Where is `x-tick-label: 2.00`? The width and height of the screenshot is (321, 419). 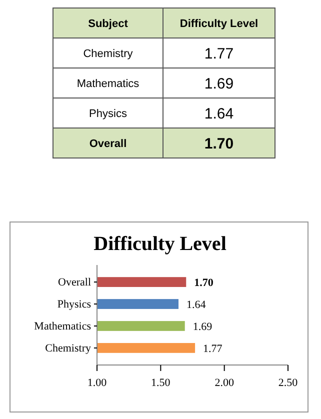
x-tick-label: 2.00 is located at coordinates (224, 383).